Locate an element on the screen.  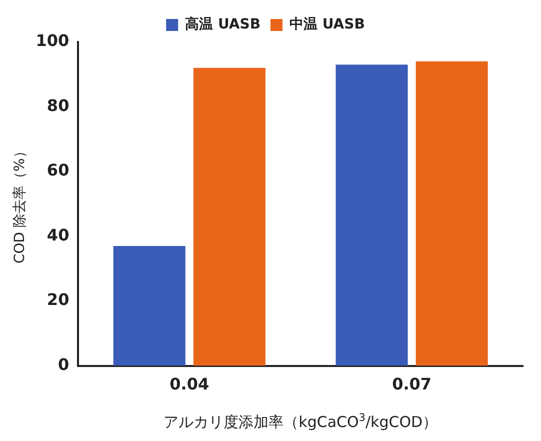
y-tick-label: 60 is located at coordinates (58, 170).